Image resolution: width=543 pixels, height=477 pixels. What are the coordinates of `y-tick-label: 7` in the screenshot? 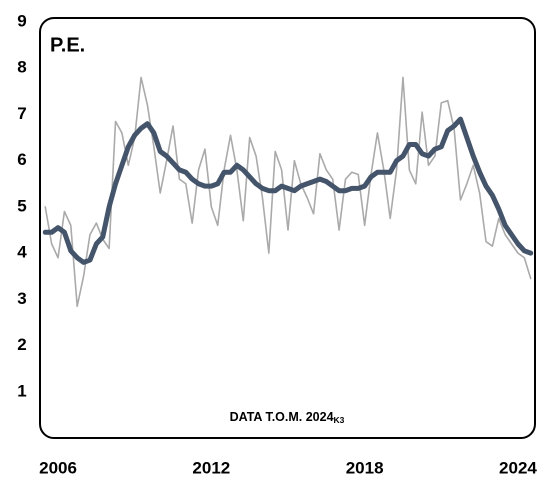 It's located at (21, 113).